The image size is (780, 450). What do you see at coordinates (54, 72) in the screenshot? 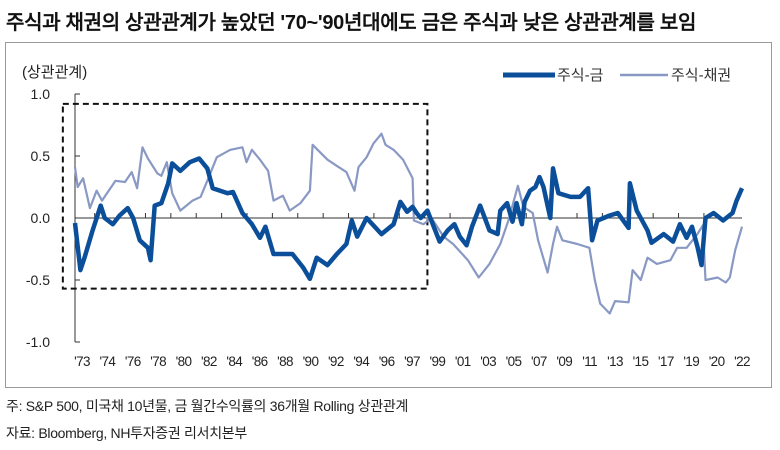
I see `y-axis-label: (상관관계)` at bounding box center [54, 72].